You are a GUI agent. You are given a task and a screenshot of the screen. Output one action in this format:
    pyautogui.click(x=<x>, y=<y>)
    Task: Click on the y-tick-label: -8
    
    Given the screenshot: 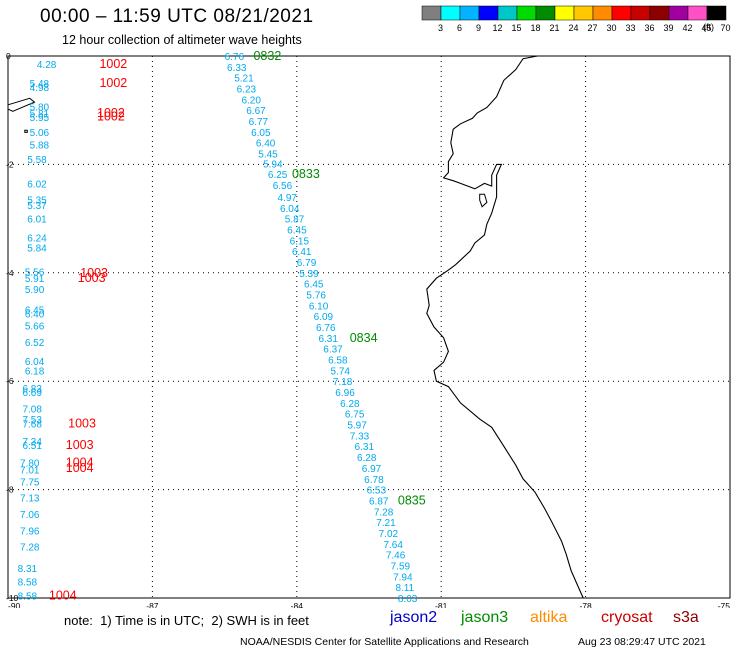 What is the action you would take?
    pyautogui.click(x=10, y=490)
    